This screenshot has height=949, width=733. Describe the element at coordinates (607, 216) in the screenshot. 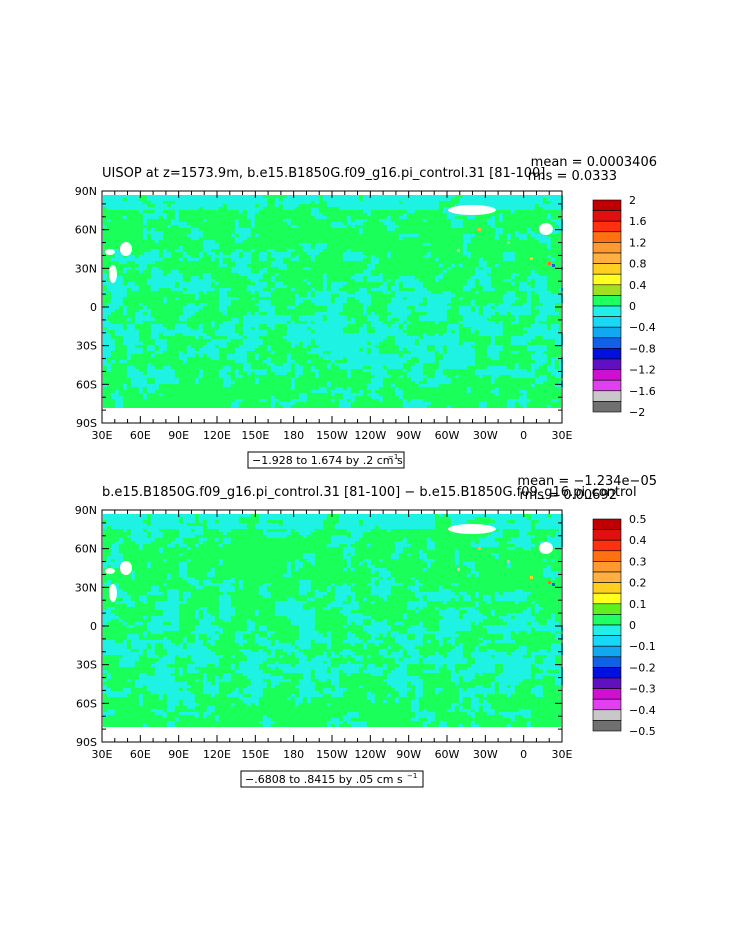

I see `colorbar-swatch` at that location.